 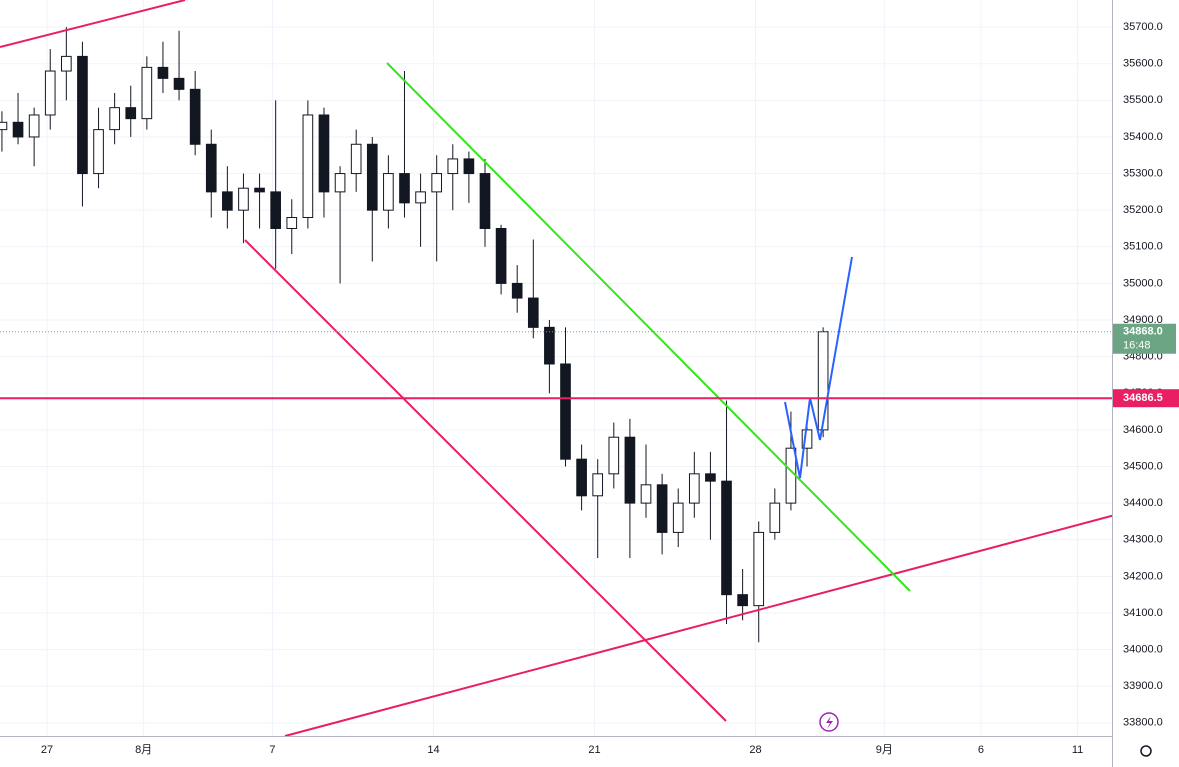 I want to click on y-tick-label: 35700.0, so click(x=1143, y=27).